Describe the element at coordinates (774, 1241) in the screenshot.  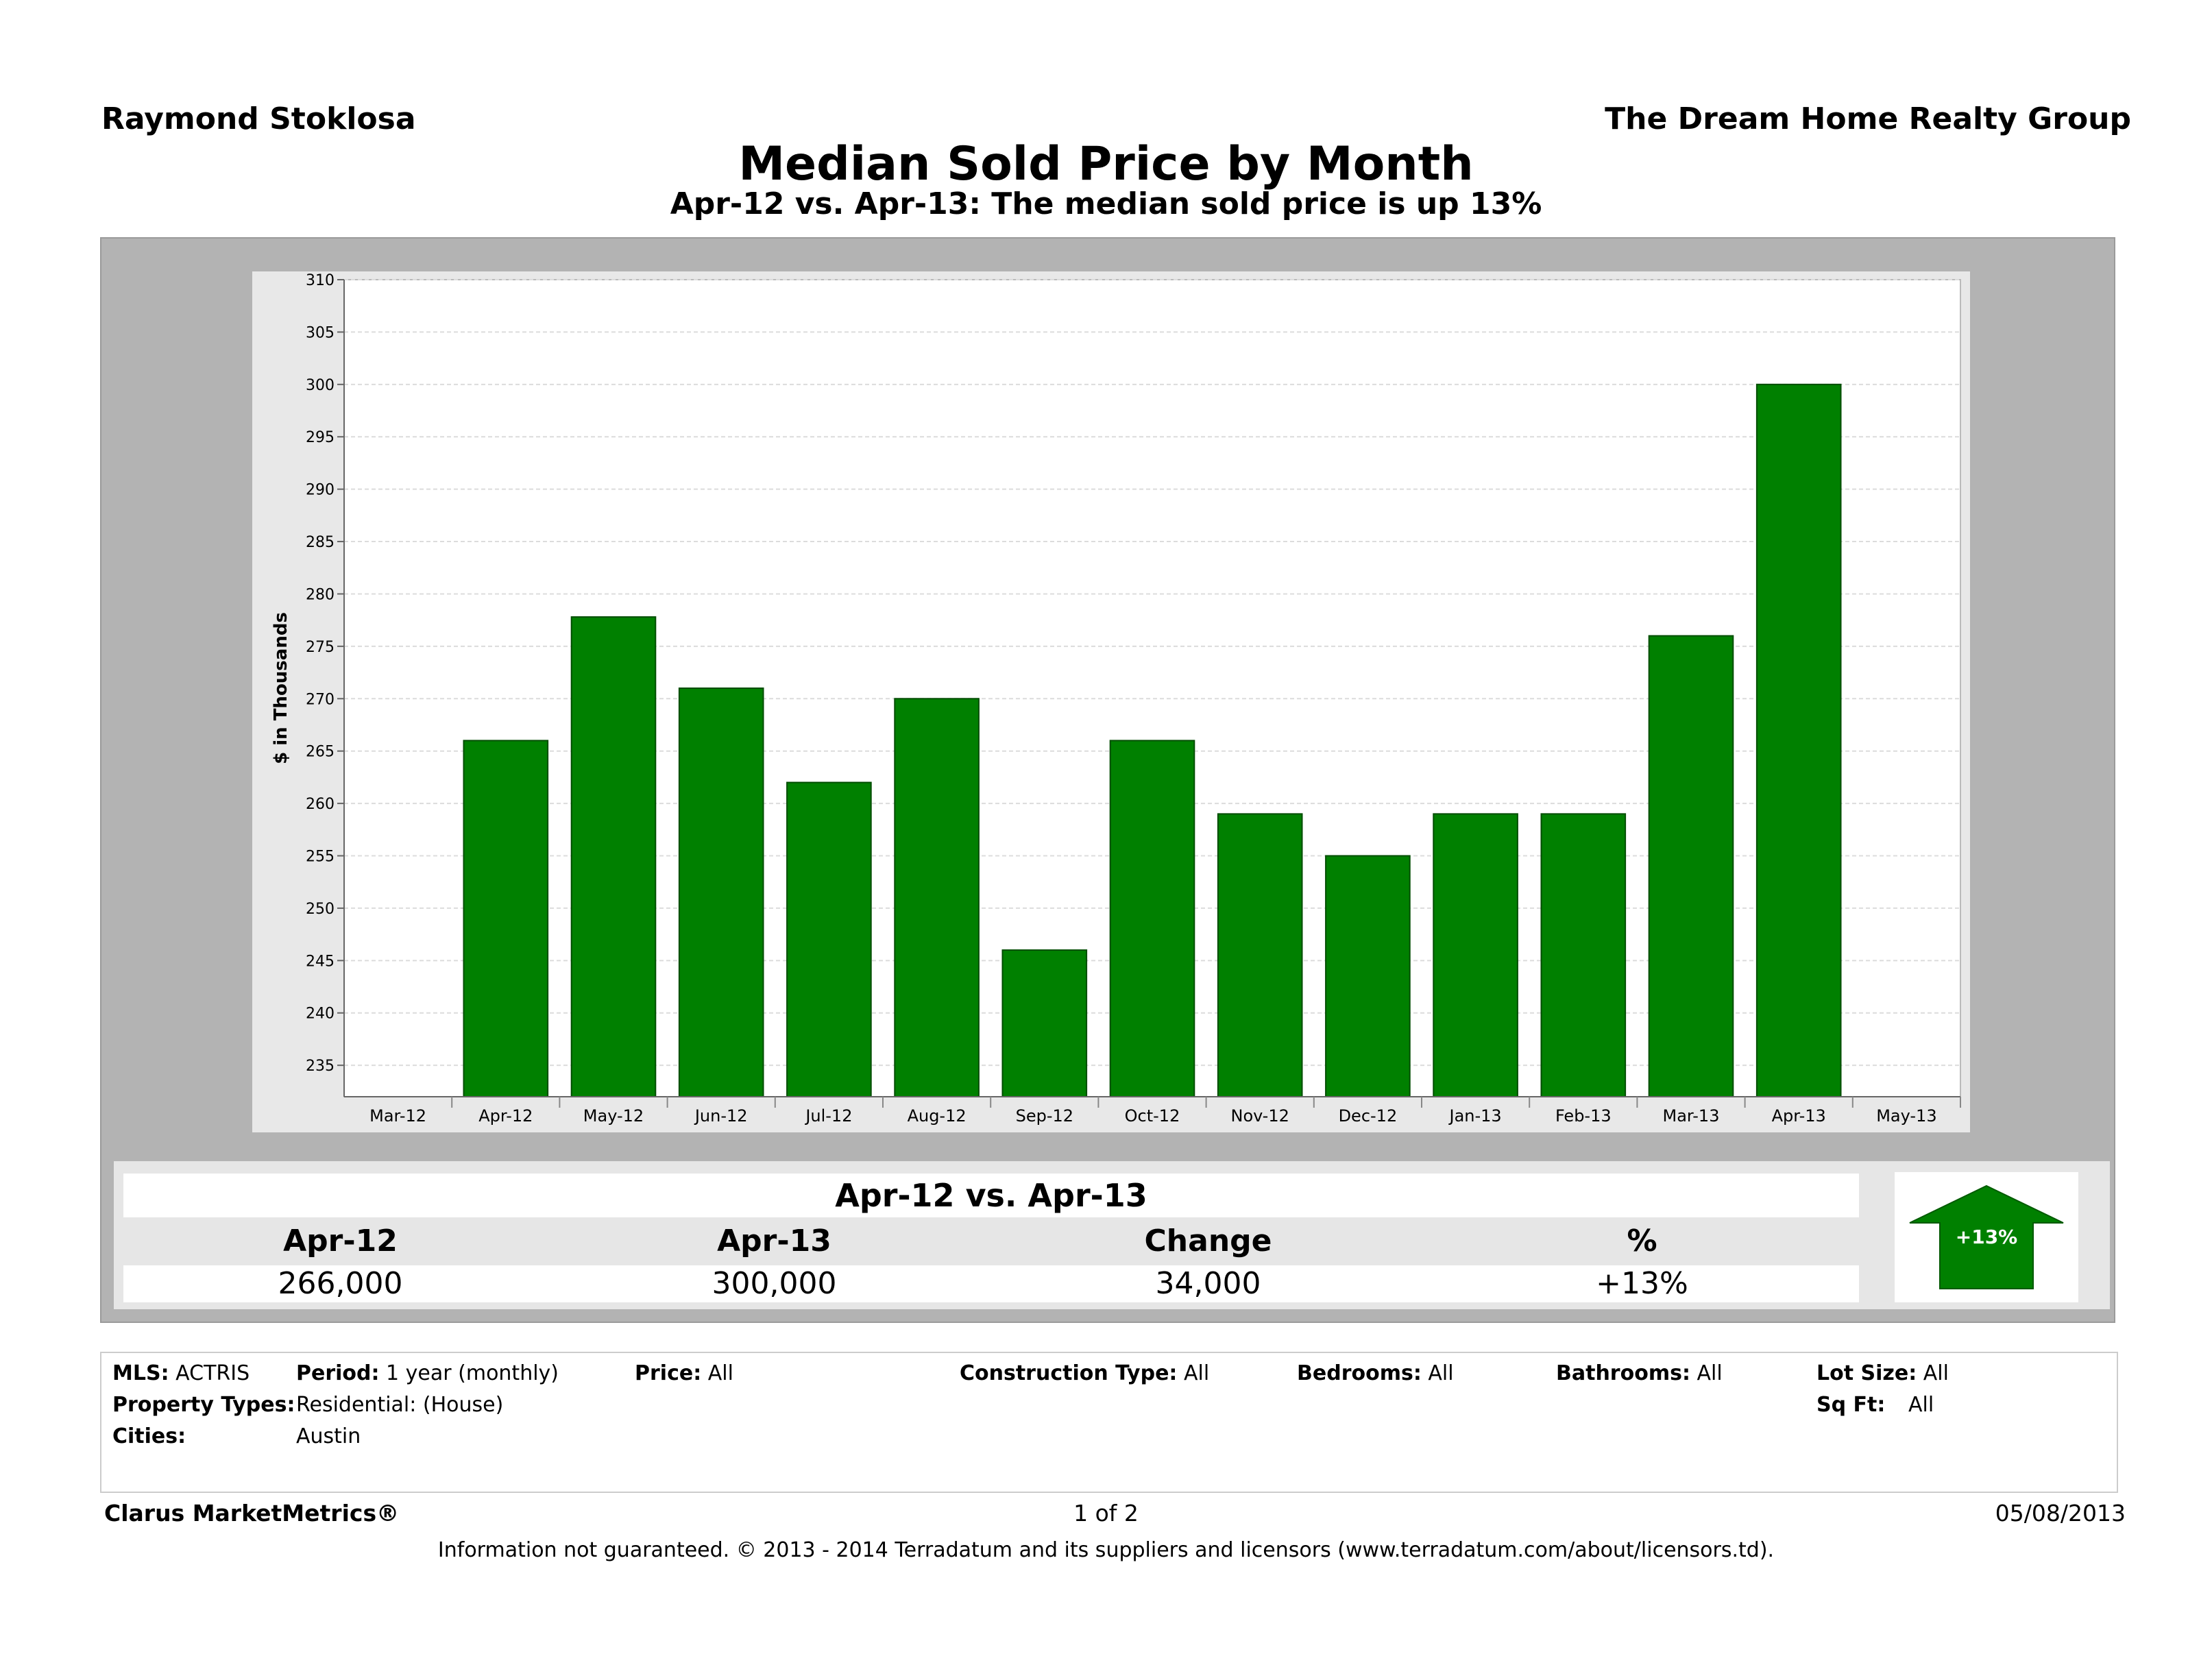
I see `col-header-end: Apr-13` at that location.